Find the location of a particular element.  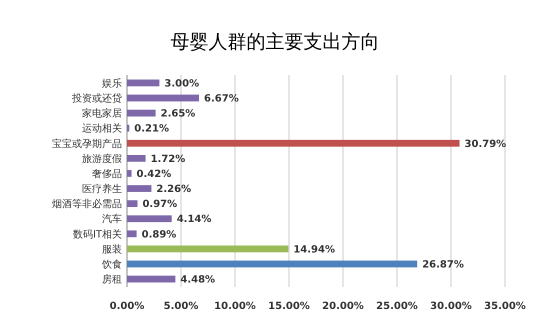

x-tick-label: 35.00% is located at coordinates (505, 306).